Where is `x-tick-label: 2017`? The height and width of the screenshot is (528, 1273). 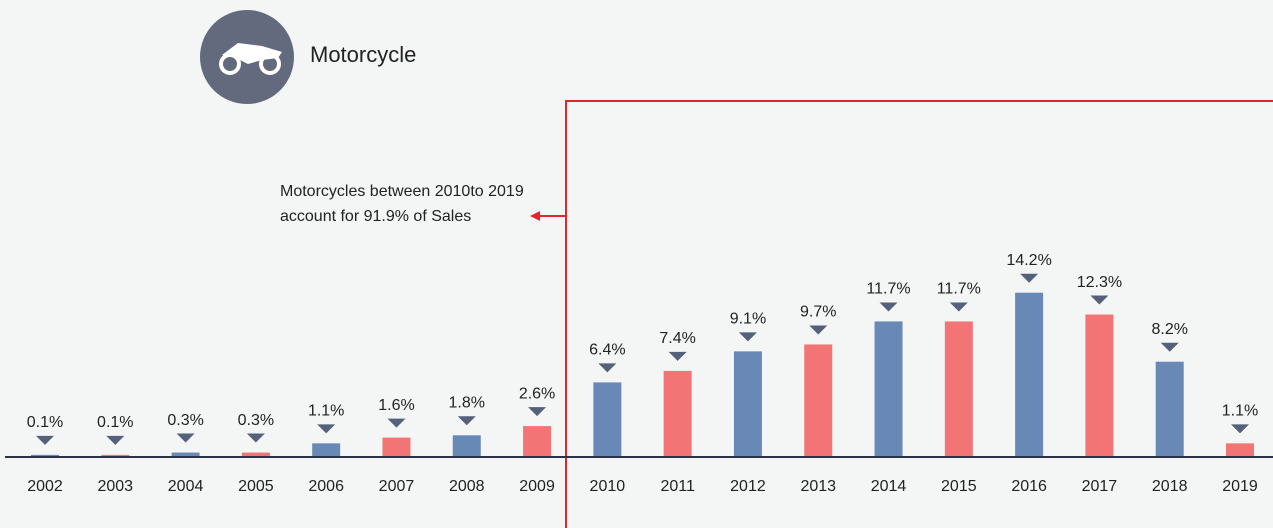
x-tick-label: 2017 is located at coordinates (1100, 486).